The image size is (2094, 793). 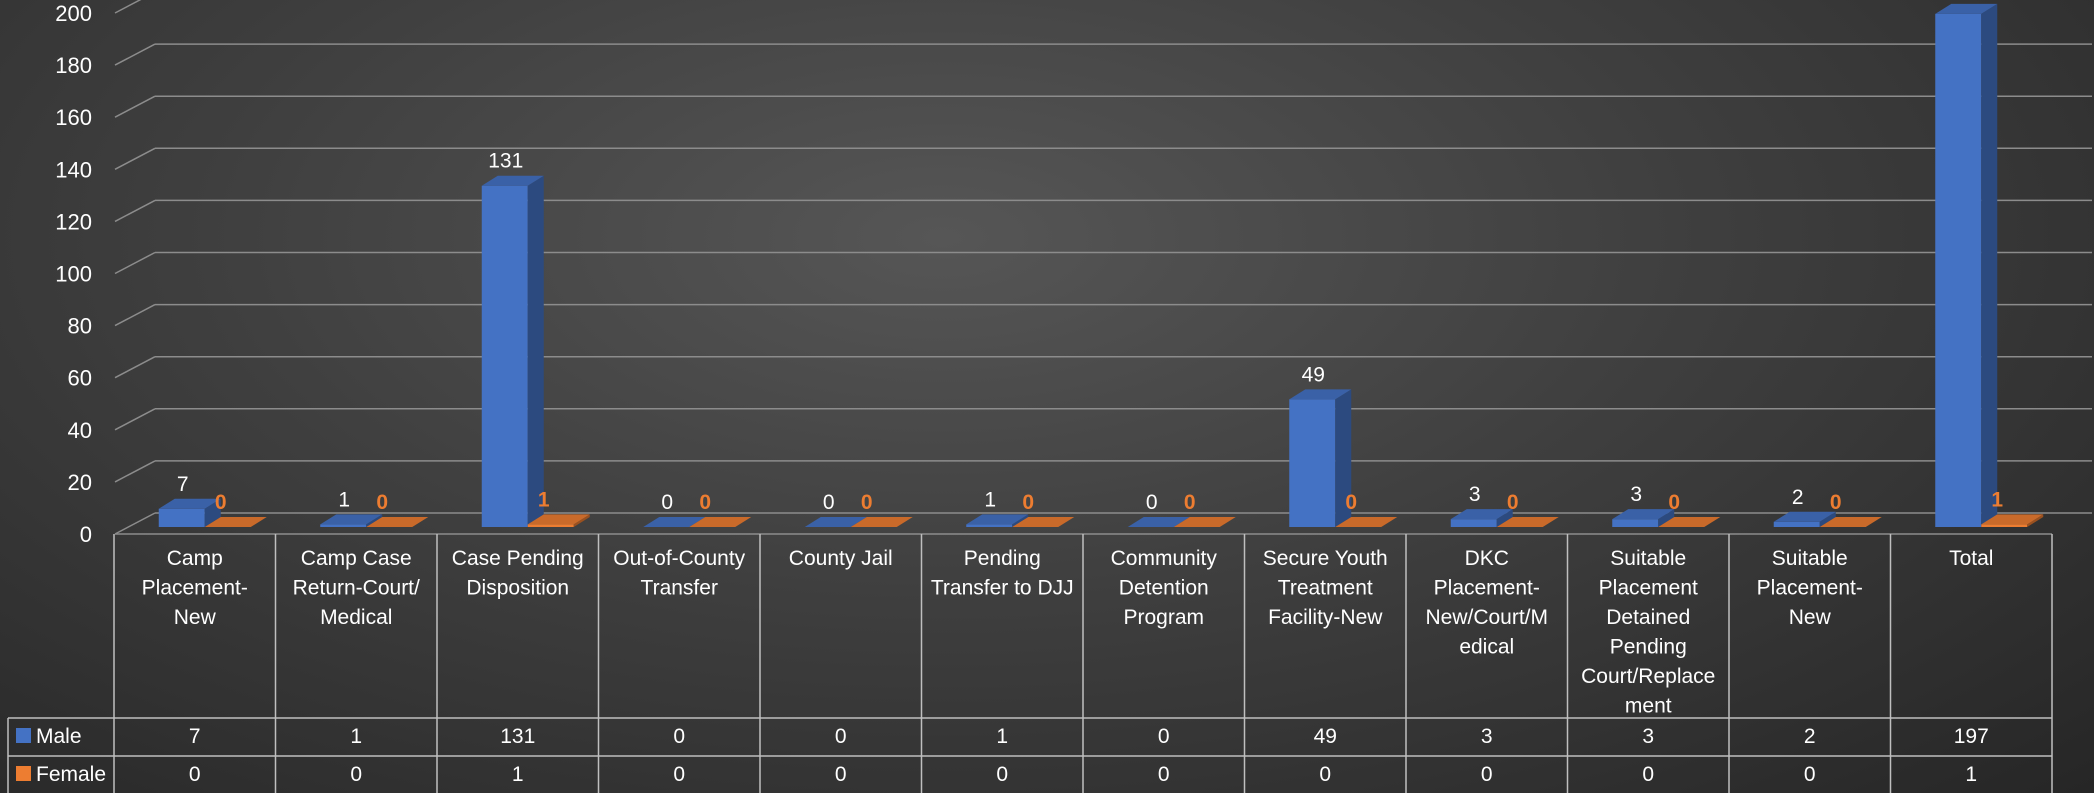 What do you see at coordinates (183, 484) in the screenshot?
I see `data-label-male: 7` at bounding box center [183, 484].